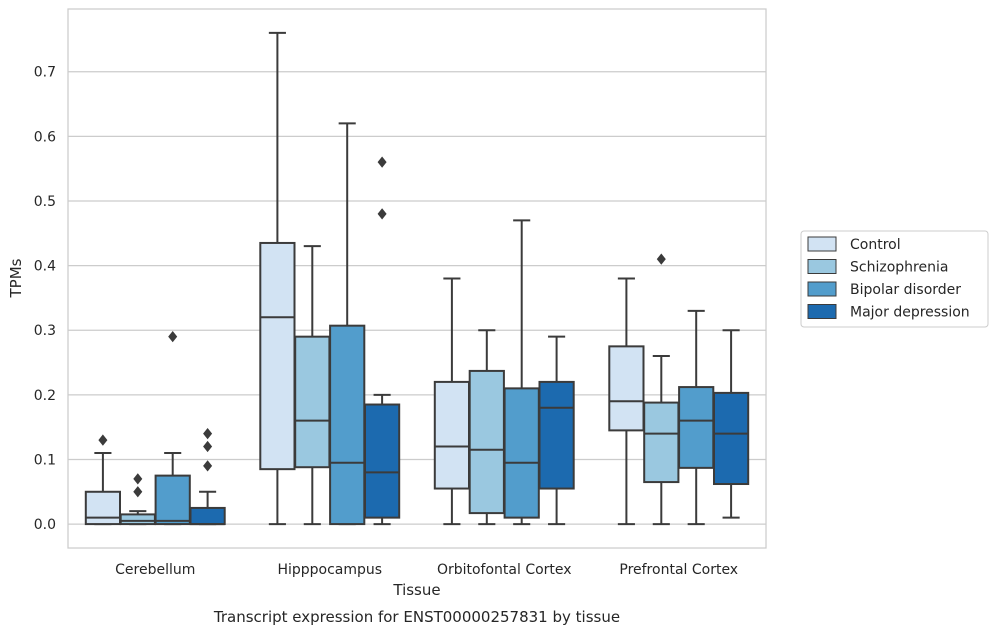  I want to click on x-tick-label: Hipppocampus, so click(329, 570).